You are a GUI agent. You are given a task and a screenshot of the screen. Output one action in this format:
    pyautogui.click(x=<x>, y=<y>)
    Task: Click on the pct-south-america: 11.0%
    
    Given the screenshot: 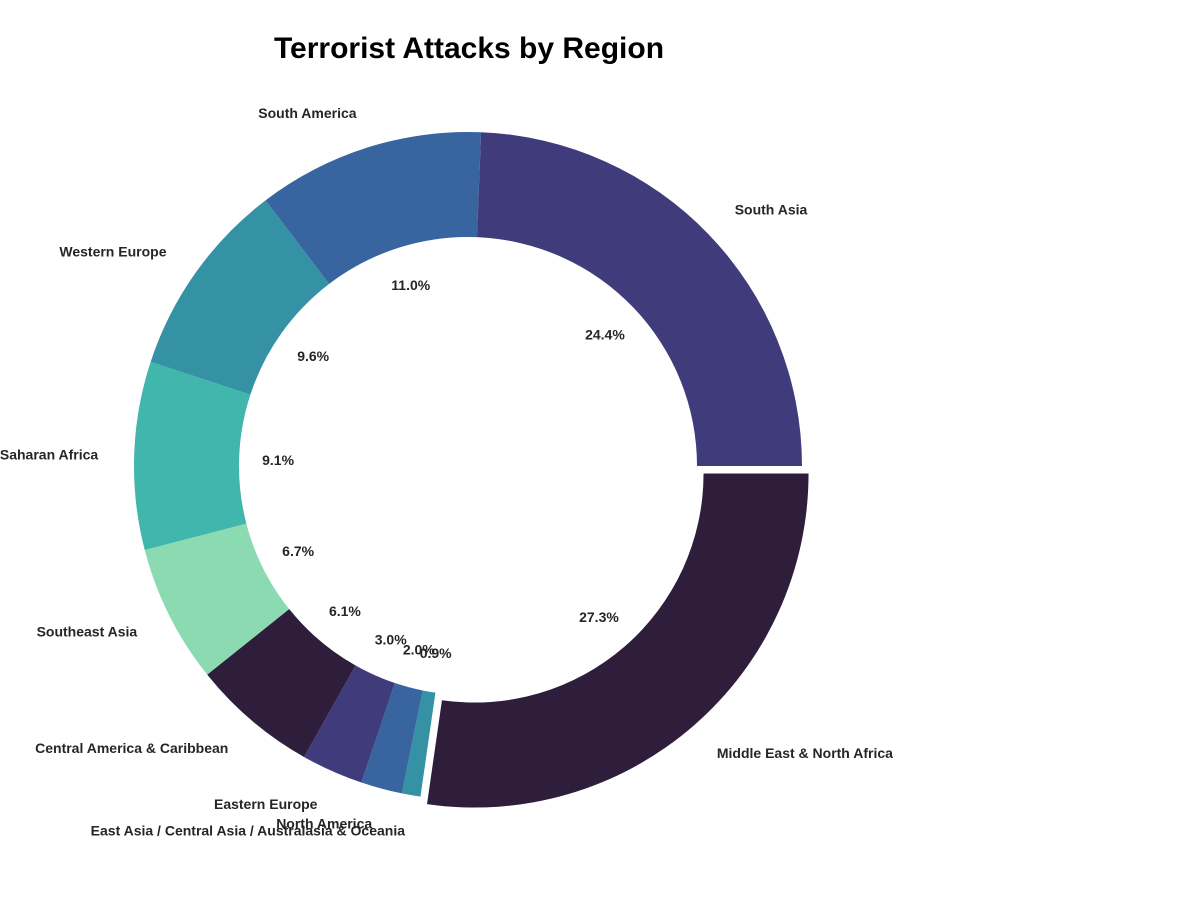 What is the action you would take?
    pyautogui.click(x=410, y=285)
    